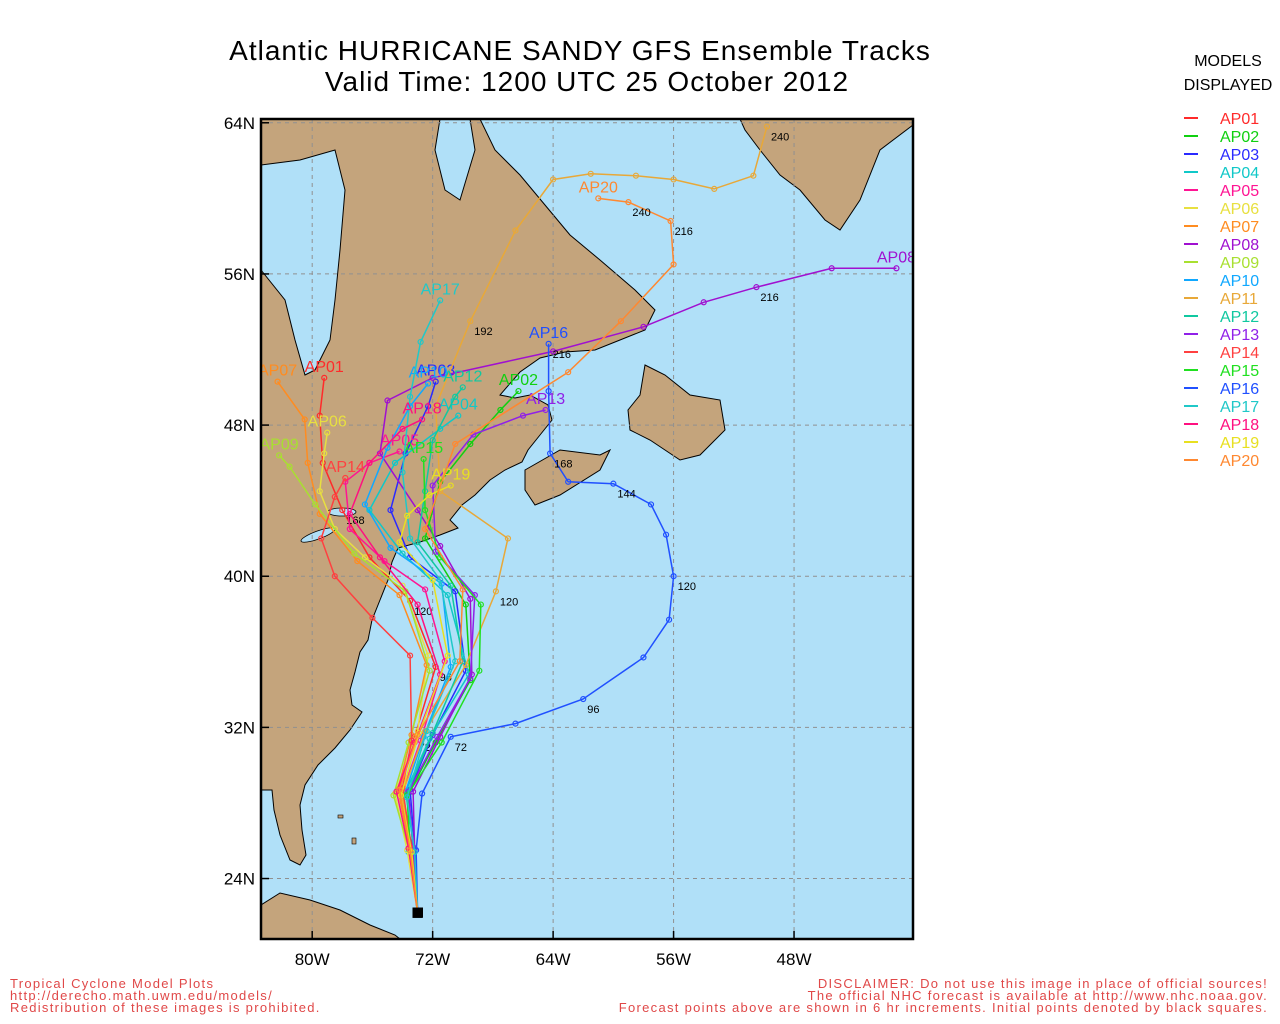 This screenshot has width=1280, height=1024. I want to click on y-tick-label: 24N, so click(239, 879).